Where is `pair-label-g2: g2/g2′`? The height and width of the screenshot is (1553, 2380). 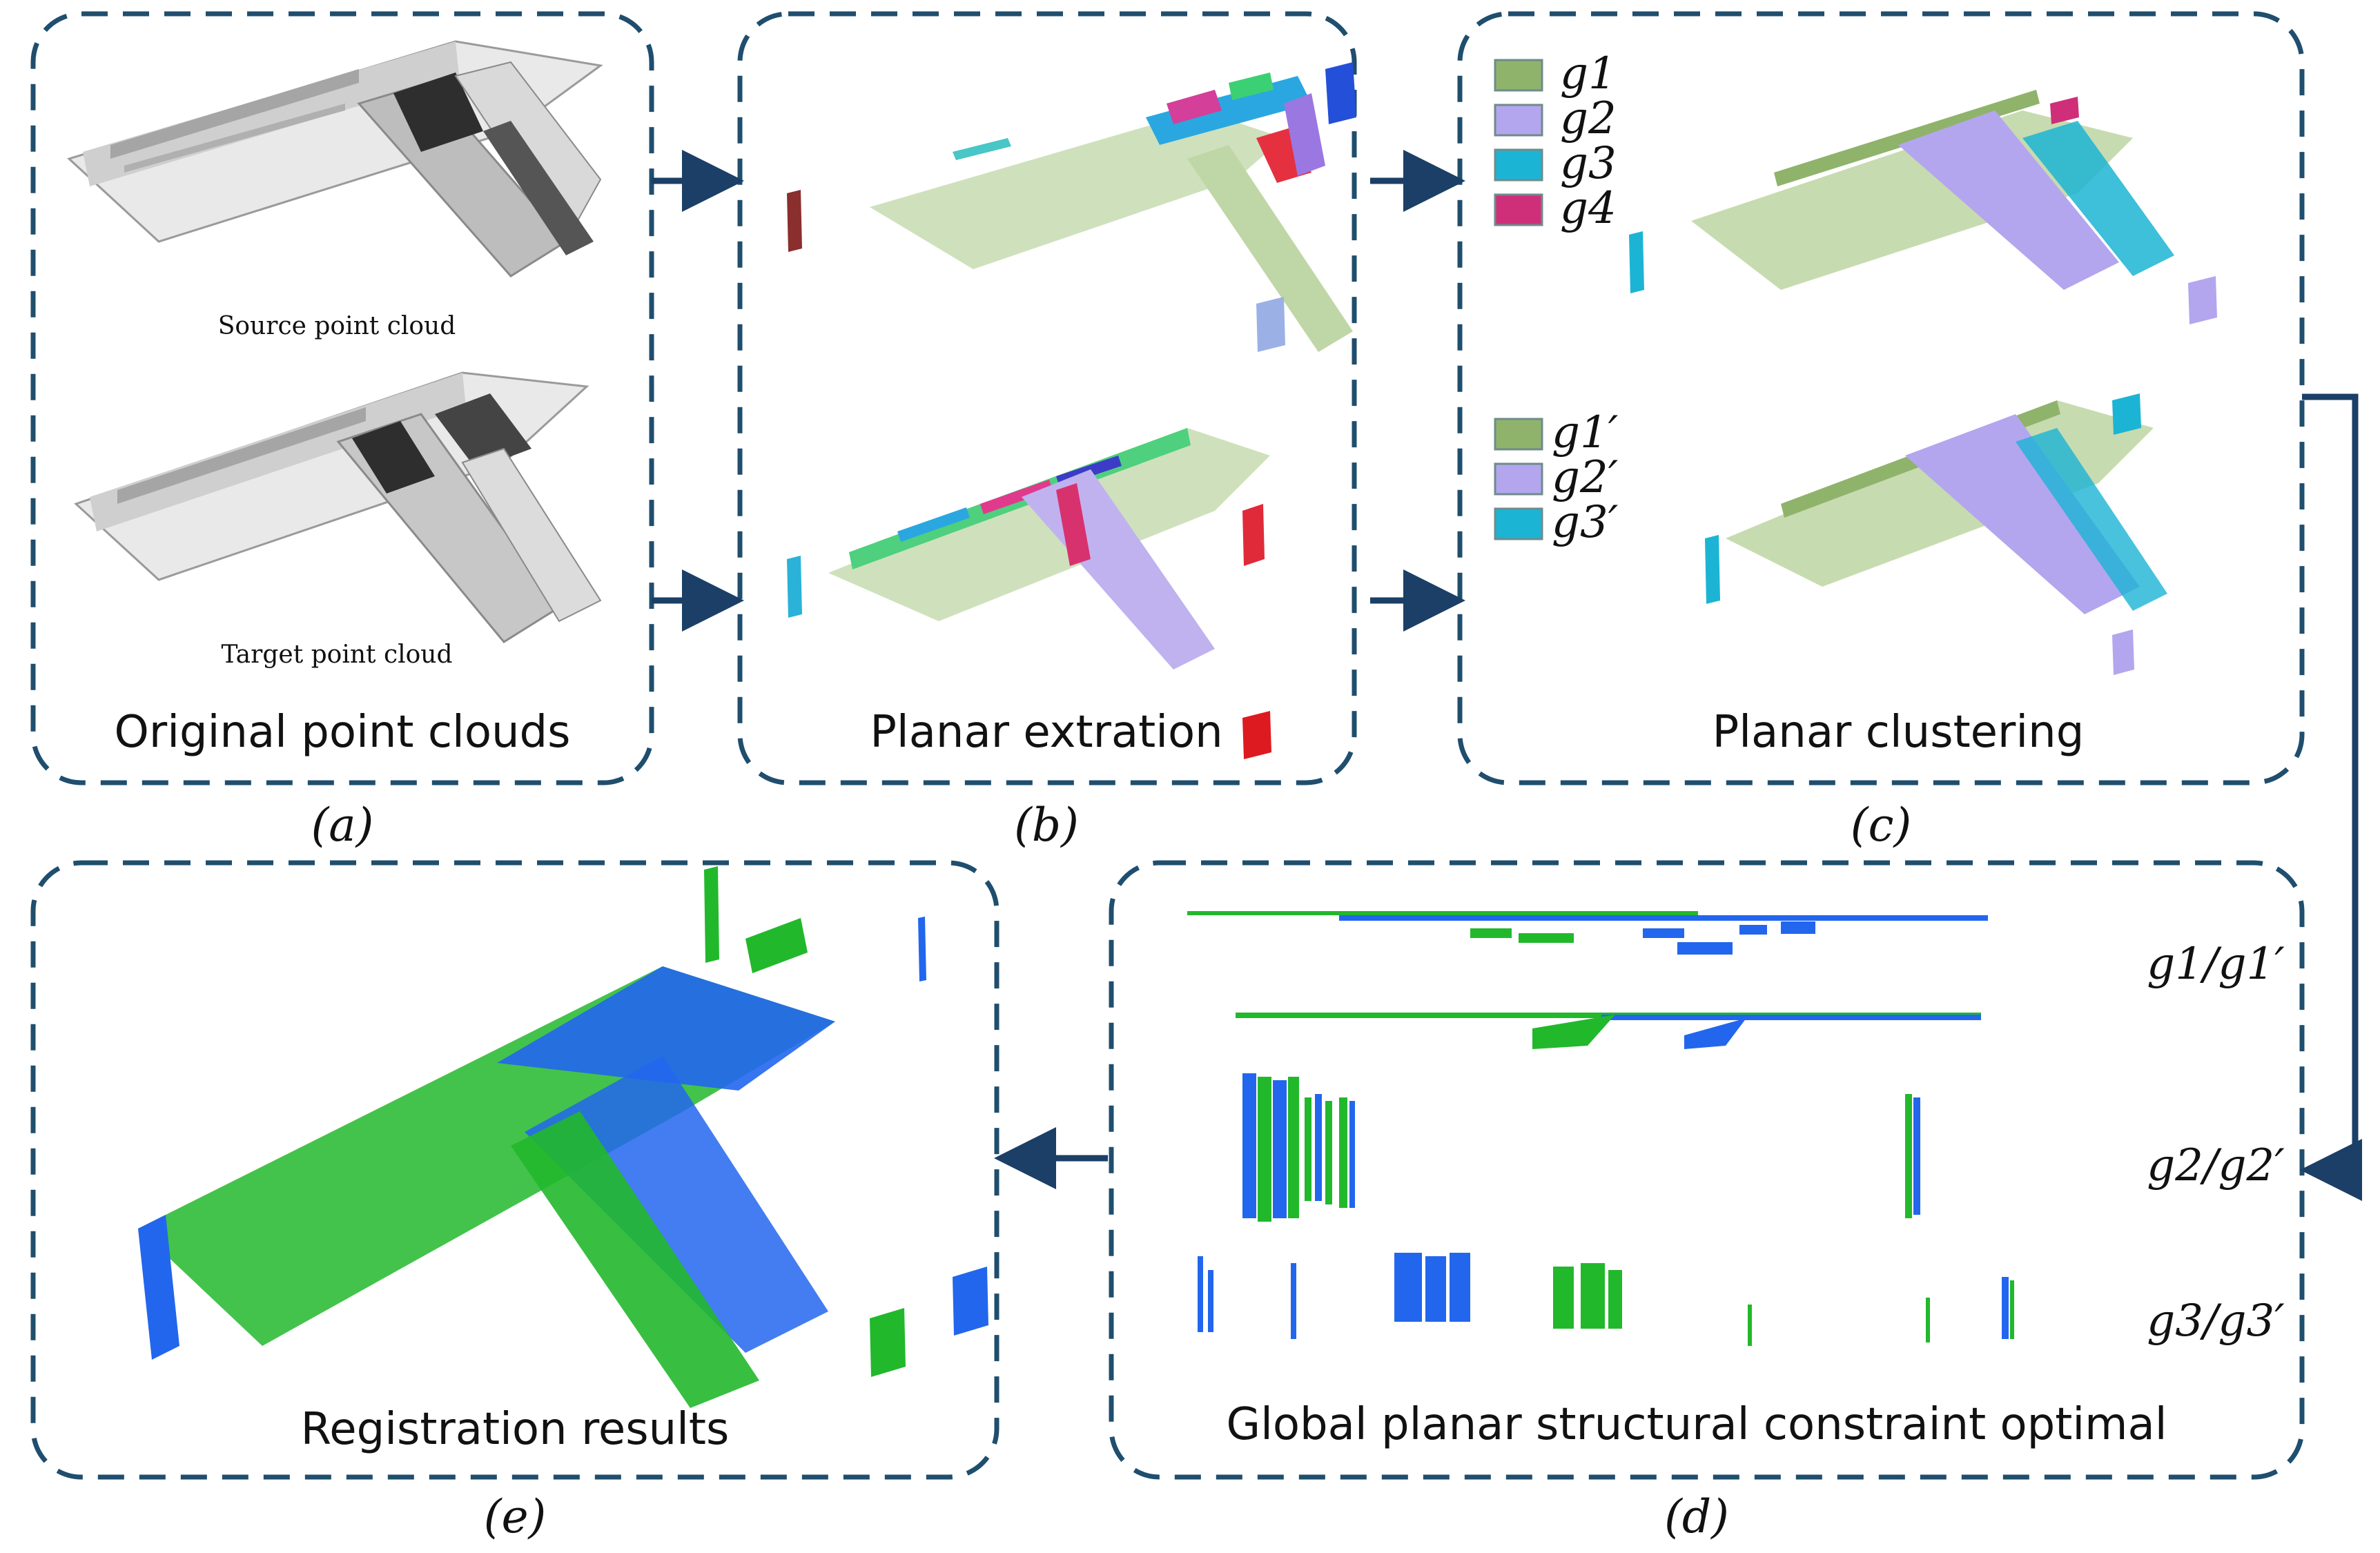 pair-label-g2: g2/g2′ is located at coordinates (2216, 1165).